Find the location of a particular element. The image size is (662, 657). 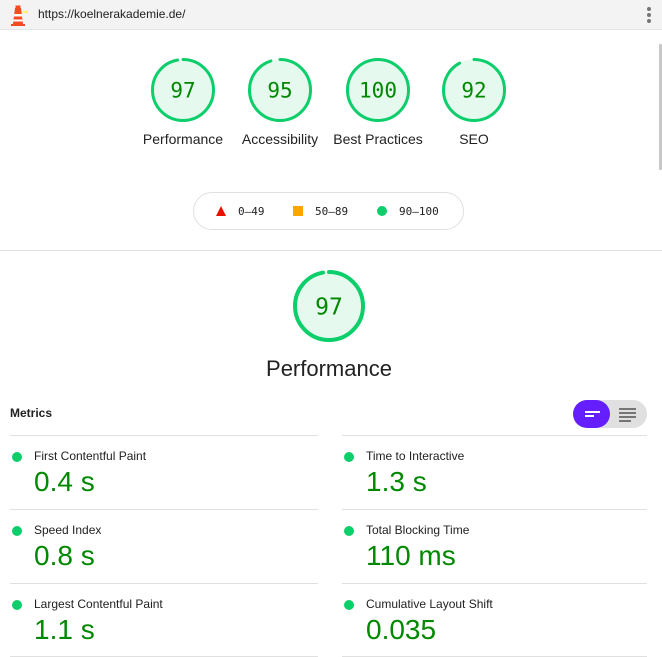

gauge-performance: 97 Performance is located at coordinates (183, 103).